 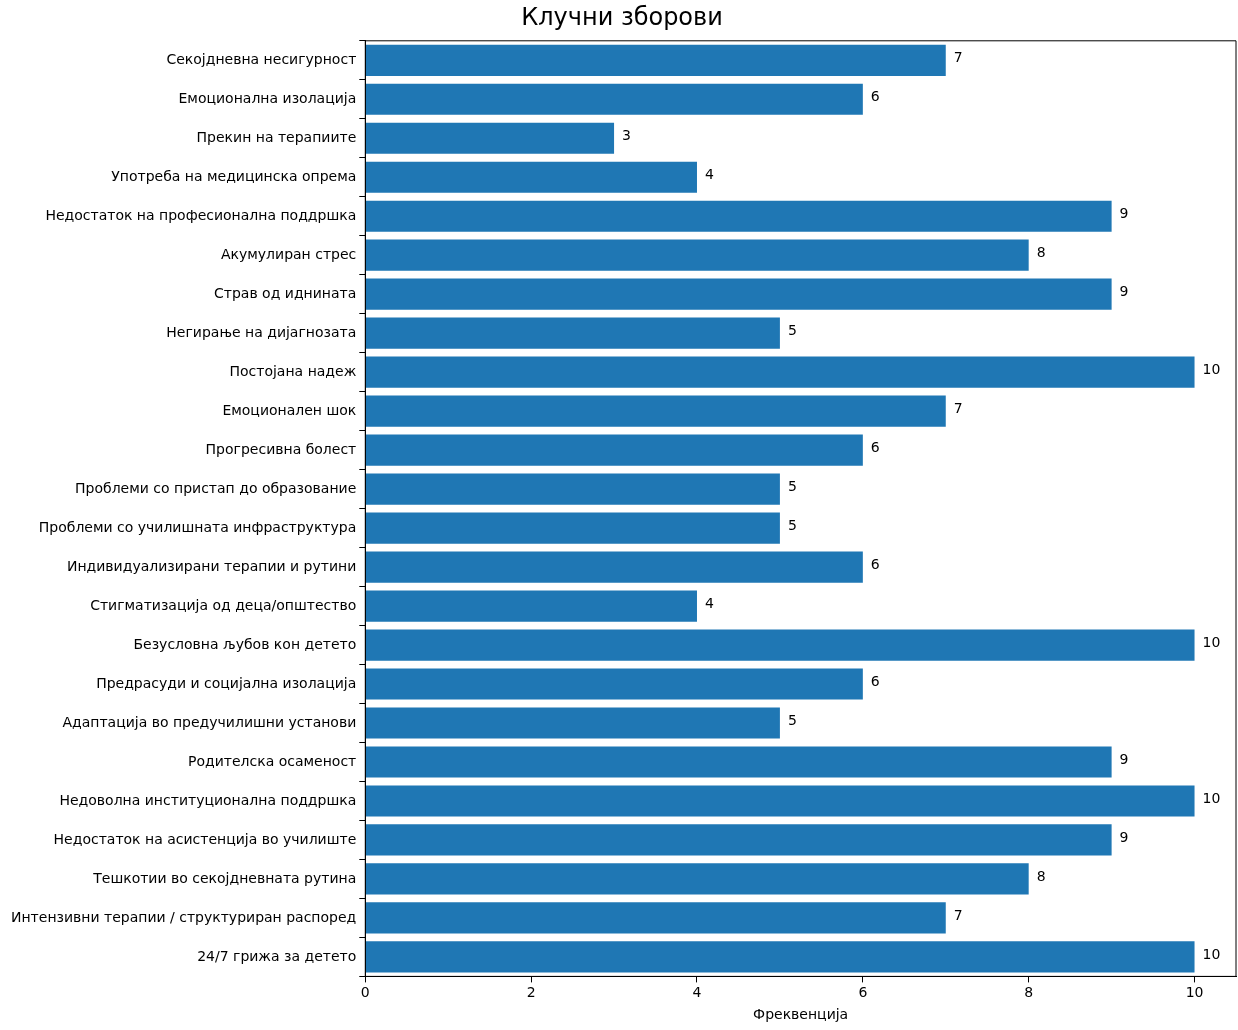 What do you see at coordinates (211, 565) in the screenshot?
I see `y-tick-label: Индивидуализирани терапии и рутини` at bounding box center [211, 565].